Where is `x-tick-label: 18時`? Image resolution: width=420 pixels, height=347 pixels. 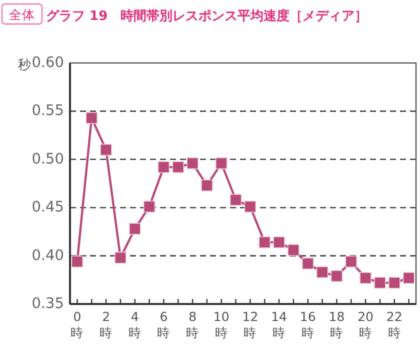
x-tick-label: 18時 is located at coordinates (336, 324).